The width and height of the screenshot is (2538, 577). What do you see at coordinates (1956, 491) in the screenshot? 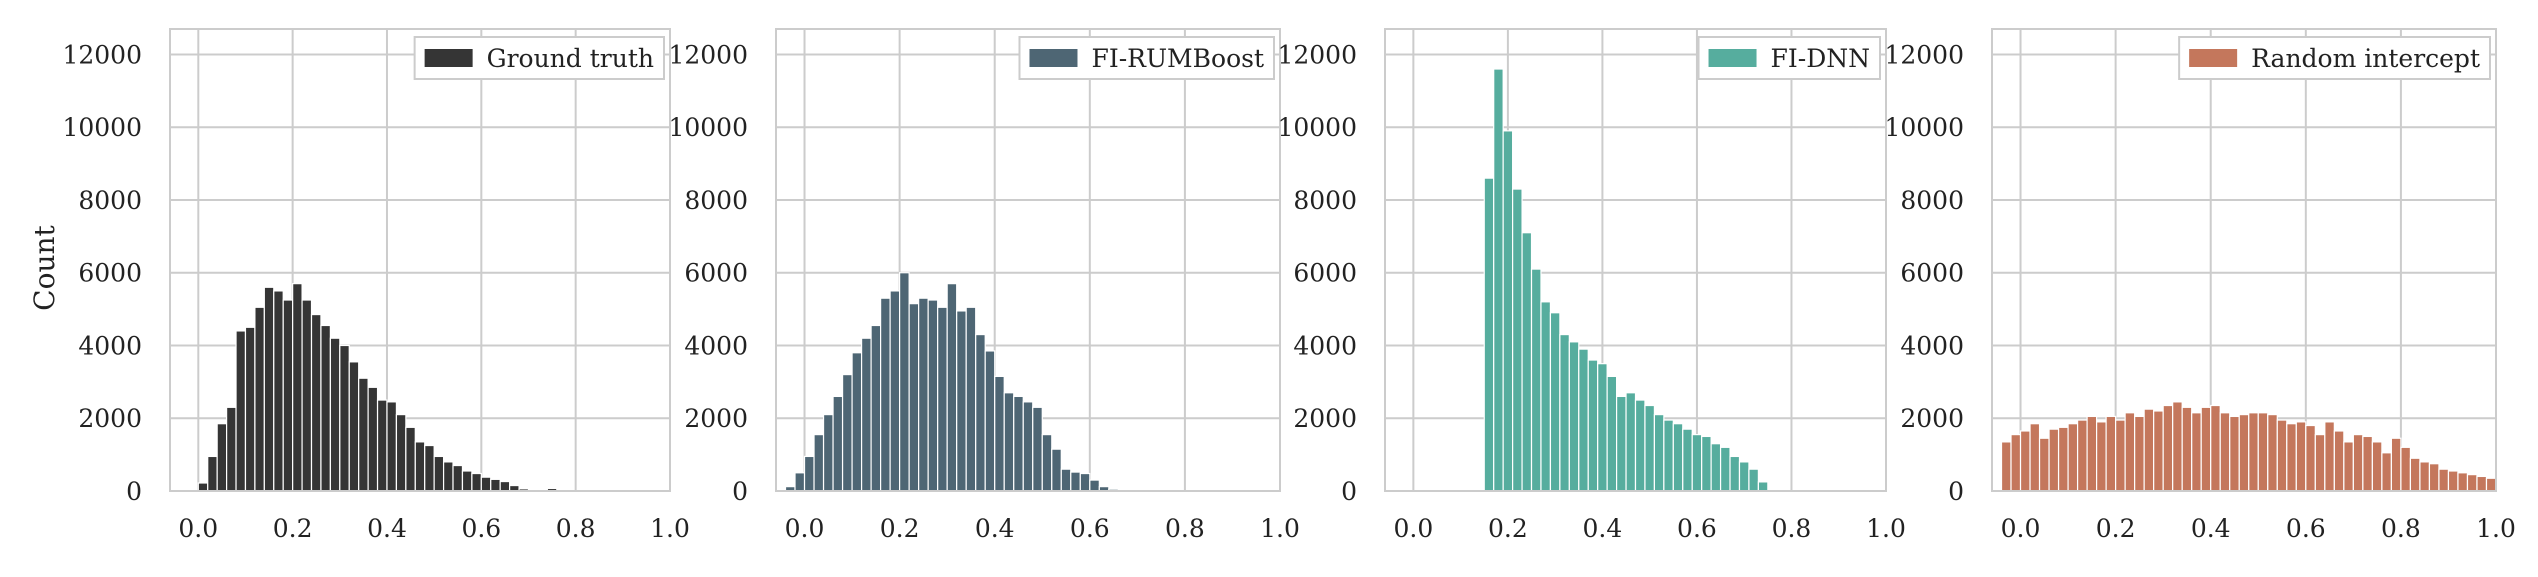
I see `y-tick-label: 0` at bounding box center [1956, 491].